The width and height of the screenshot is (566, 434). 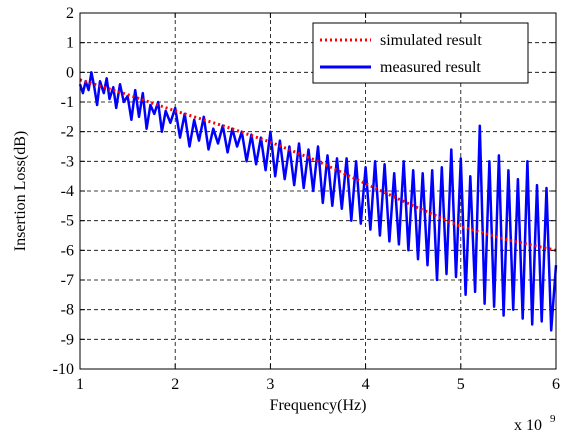 I want to click on y-tick-label: -1, so click(x=67, y=102).